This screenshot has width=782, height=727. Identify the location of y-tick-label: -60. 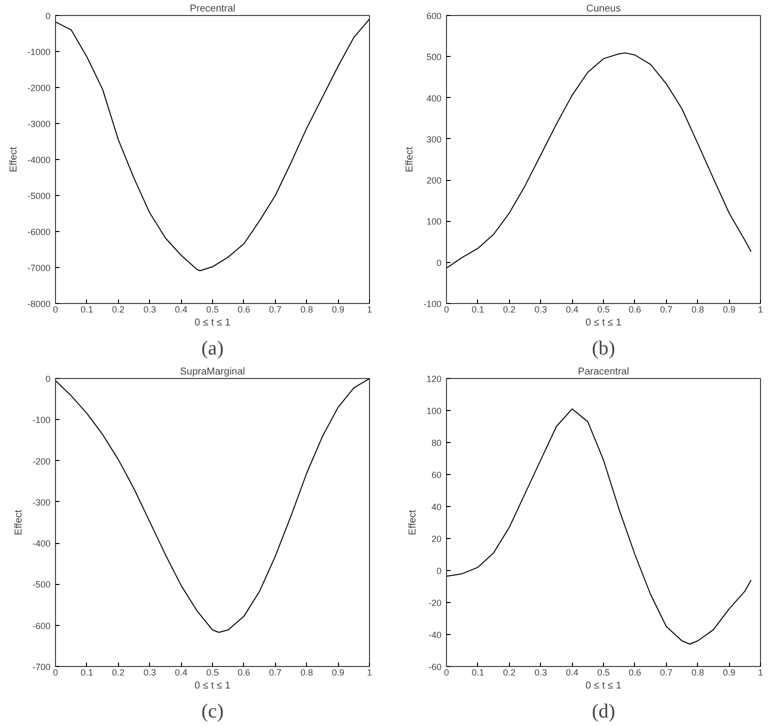
(435, 667).